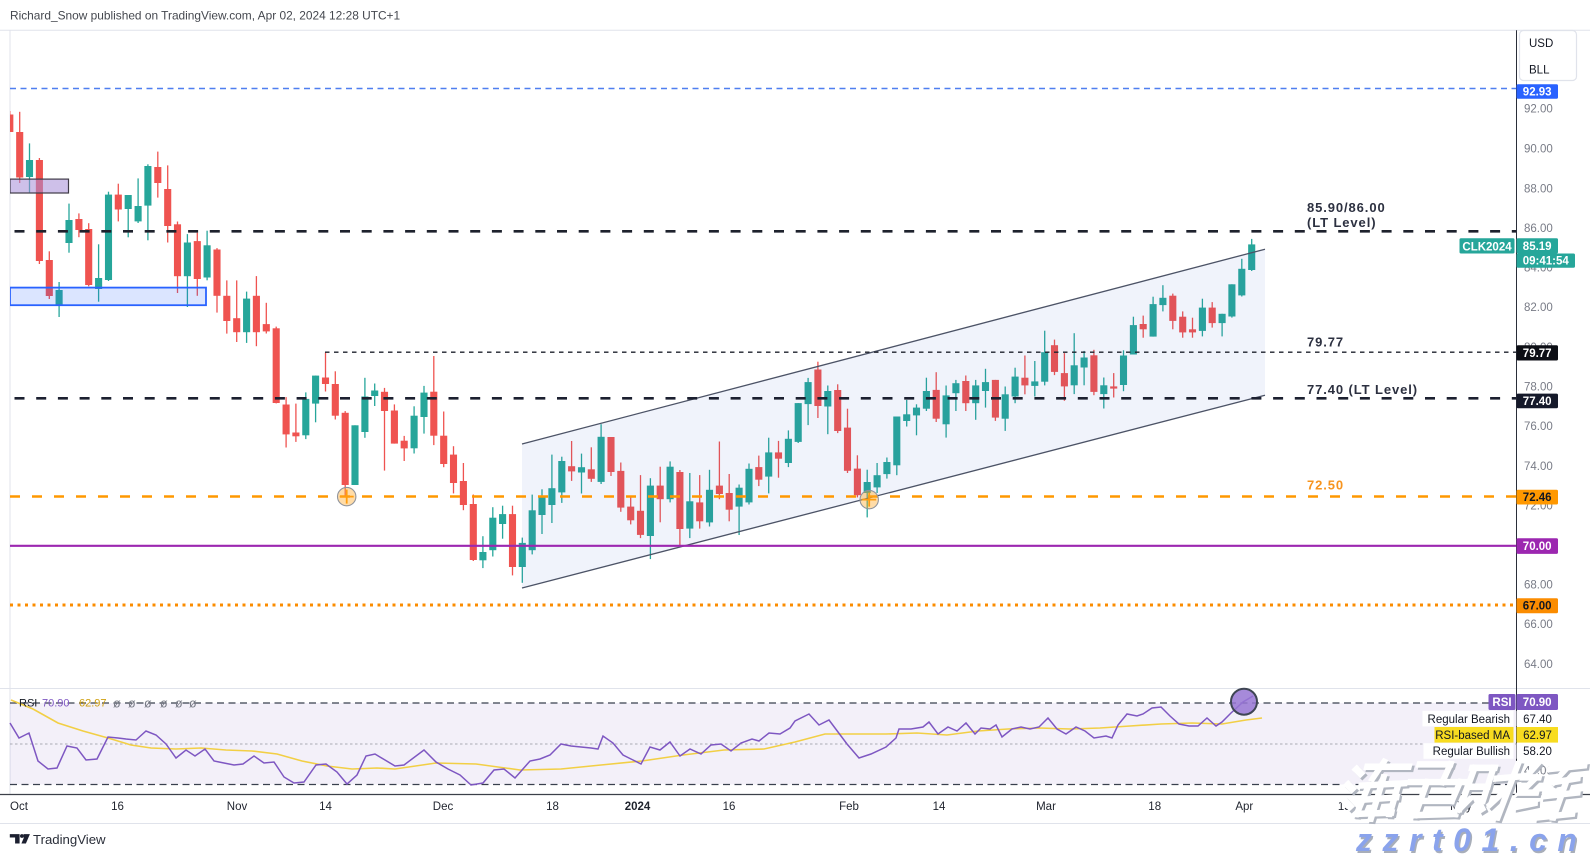 This screenshot has height=857, width=1590. What do you see at coordinates (1537, 607) in the screenshot?
I see `svg-text: 67.00` at bounding box center [1537, 607].